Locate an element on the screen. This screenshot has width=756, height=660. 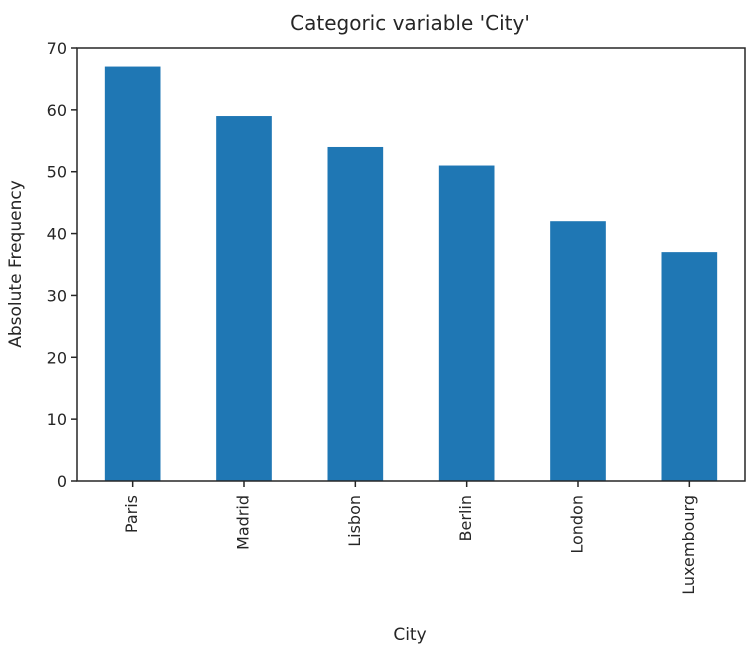
y-tick-label: 60 is located at coordinates (57, 110).